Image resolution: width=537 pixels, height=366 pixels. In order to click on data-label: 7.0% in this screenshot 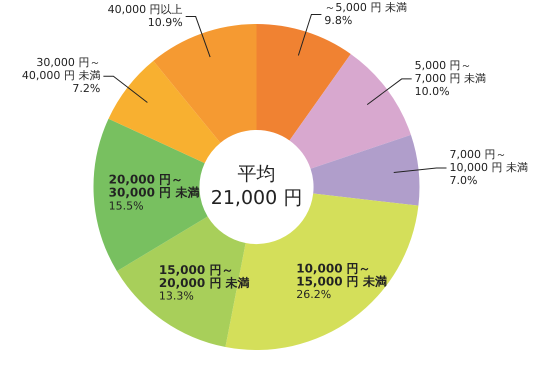, I will do `click(463, 180)`.